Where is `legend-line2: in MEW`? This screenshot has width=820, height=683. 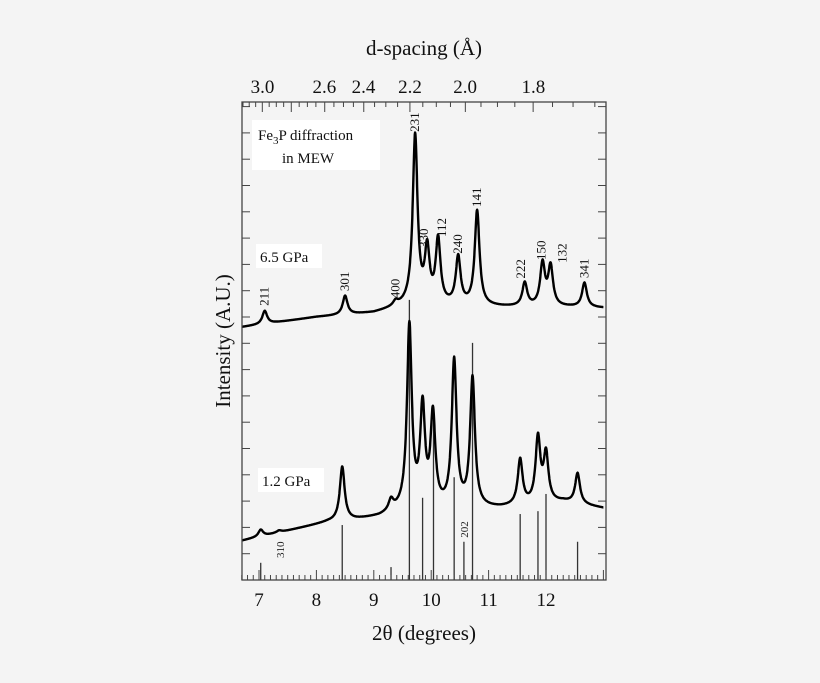 legend-line2: in MEW is located at coordinates (308, 159).